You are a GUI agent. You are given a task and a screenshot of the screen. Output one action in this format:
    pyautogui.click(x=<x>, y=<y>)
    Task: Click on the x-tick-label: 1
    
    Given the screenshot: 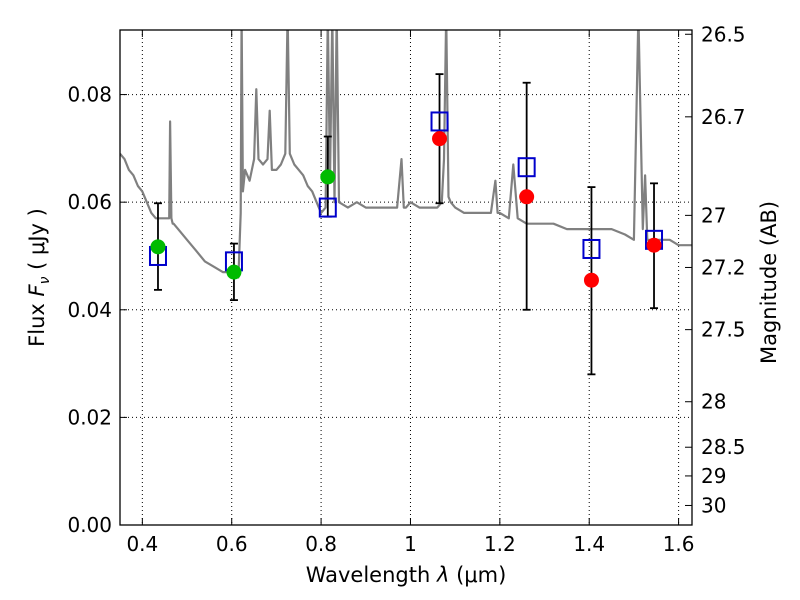 What is the action you would take?
    pyautogui.click(x=410, y=544)
    